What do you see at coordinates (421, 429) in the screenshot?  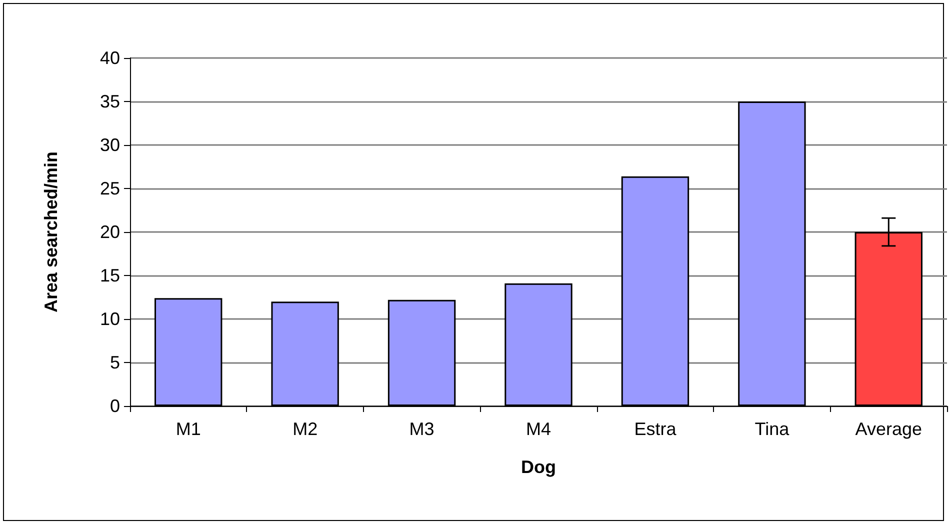 I see `x-tick-label: M3` at bounding box center [421, 429].